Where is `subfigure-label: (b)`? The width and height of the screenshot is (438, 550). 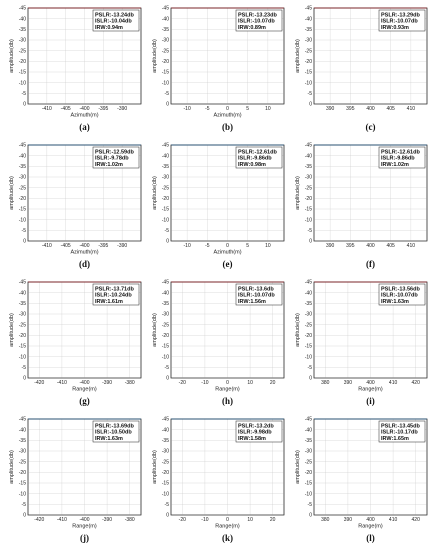 subfigure-label: (b) is located at coordinates (227, 127).